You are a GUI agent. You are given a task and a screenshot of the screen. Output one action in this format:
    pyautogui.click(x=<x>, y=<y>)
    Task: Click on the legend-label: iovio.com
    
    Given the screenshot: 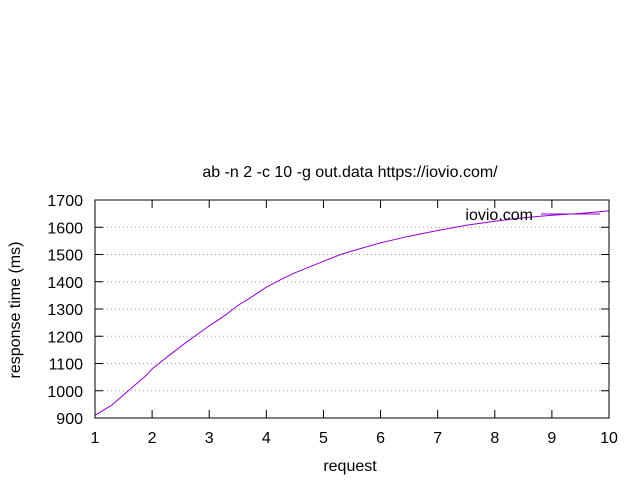 What is the action you would take?
    pyautogui.click(x=499, y=215)
    